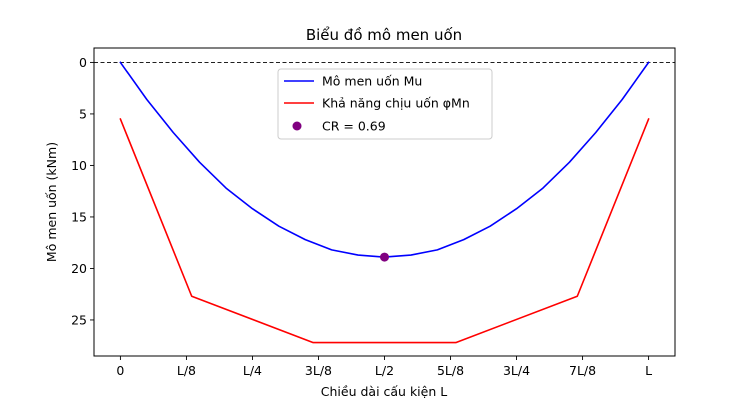 Image resolution: width=750 pixels, height=400 pixels. I want to click on y-tick-label: 15, so click(79, 216).